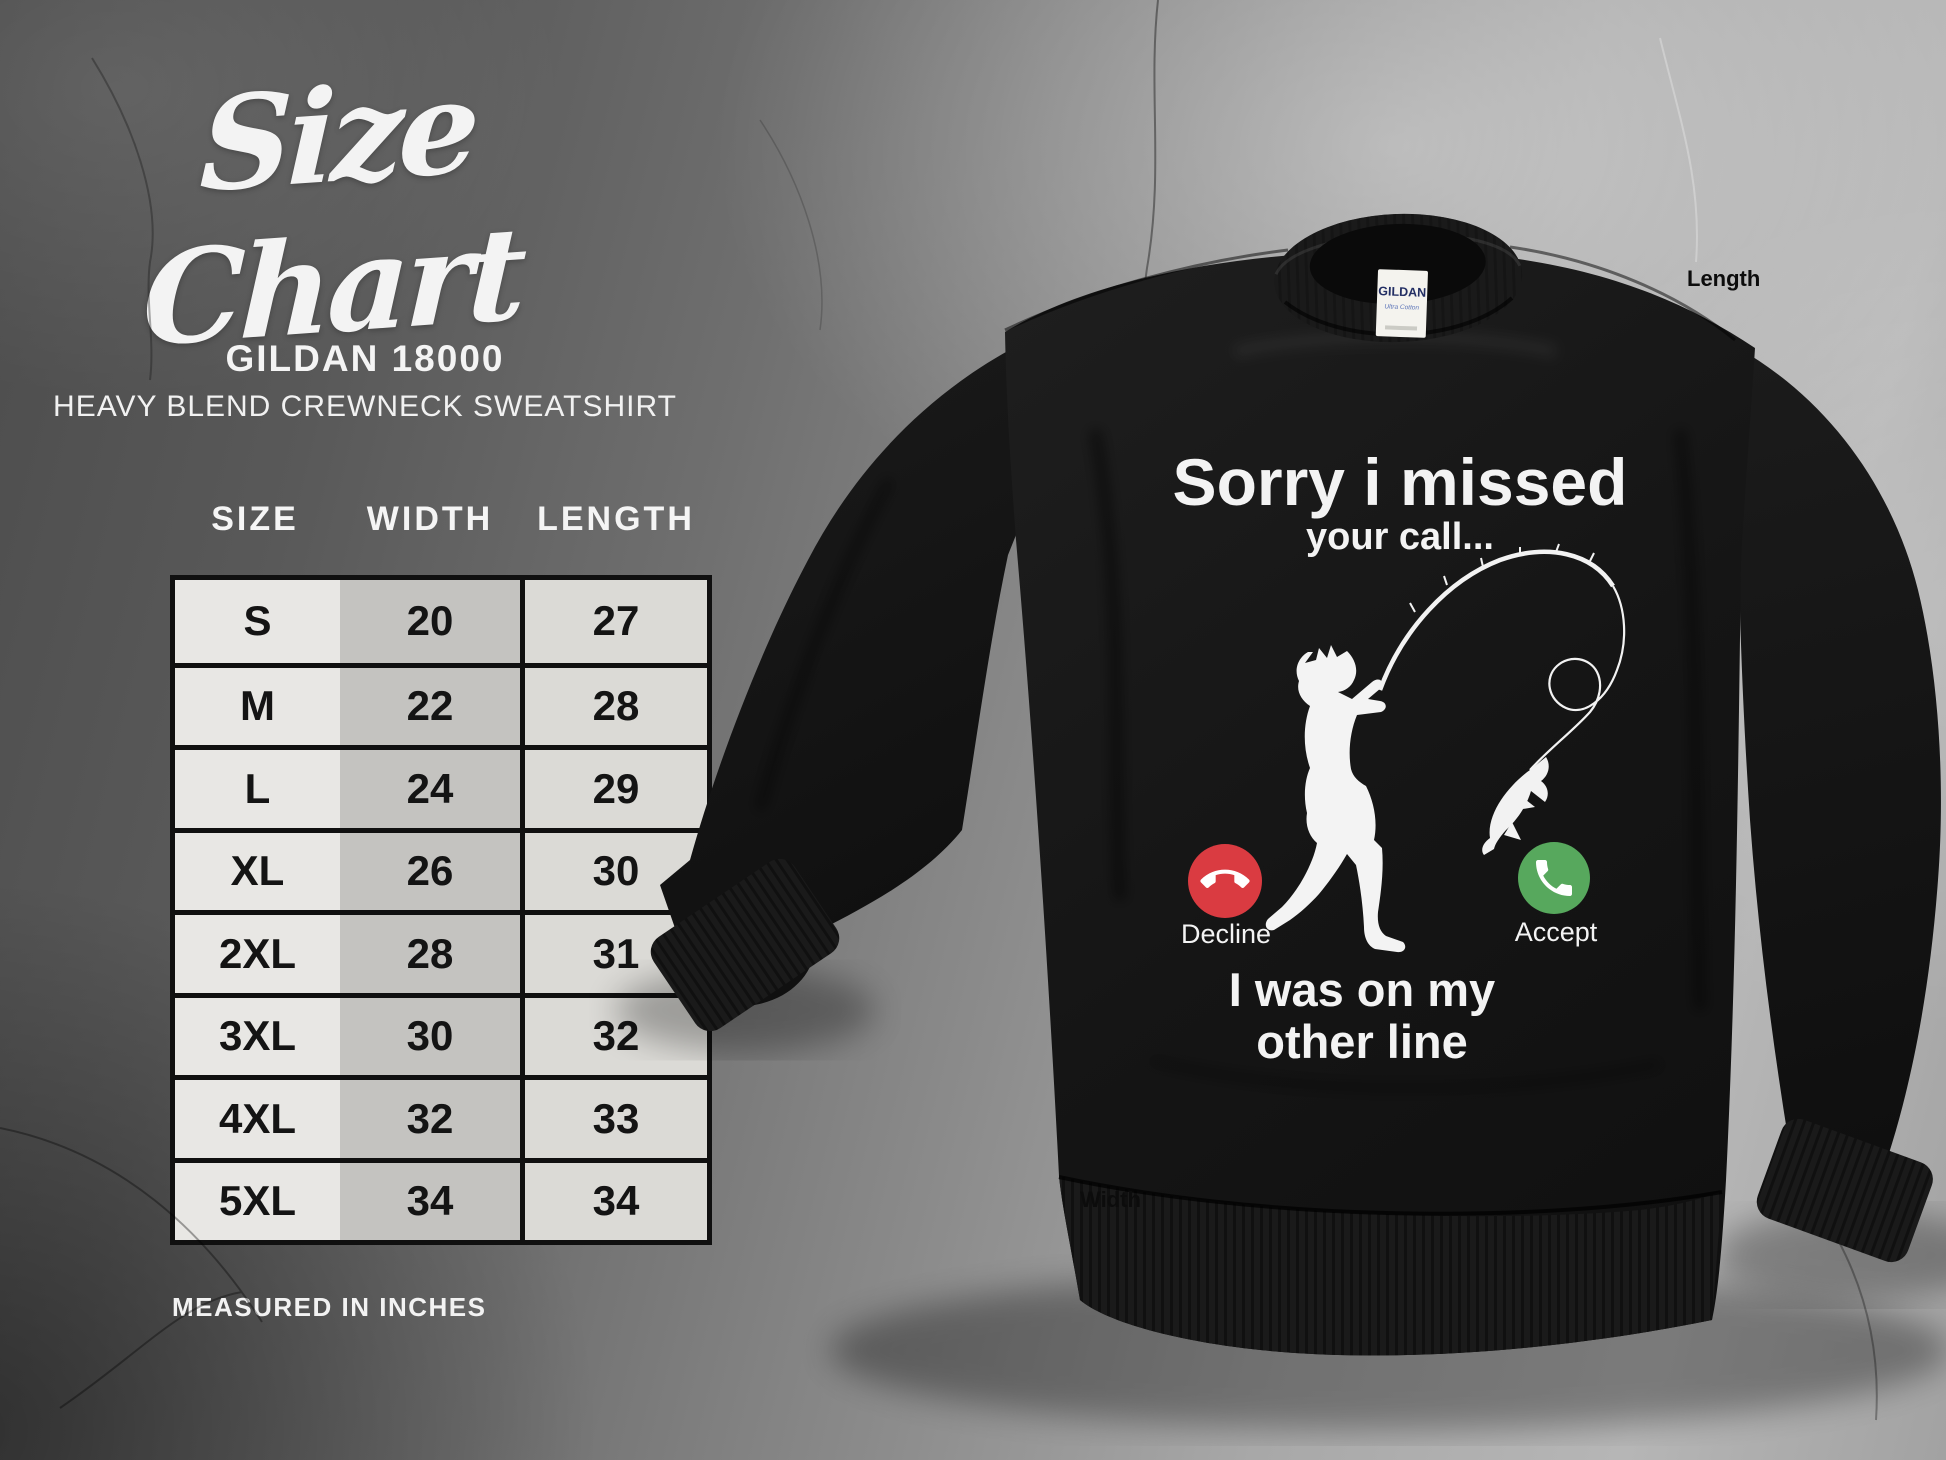 This screenshot has width=1946, height=1460. Describe the element at coordinates (430, 1033) in the screenshot. I see `table-cell: 30` at that location.